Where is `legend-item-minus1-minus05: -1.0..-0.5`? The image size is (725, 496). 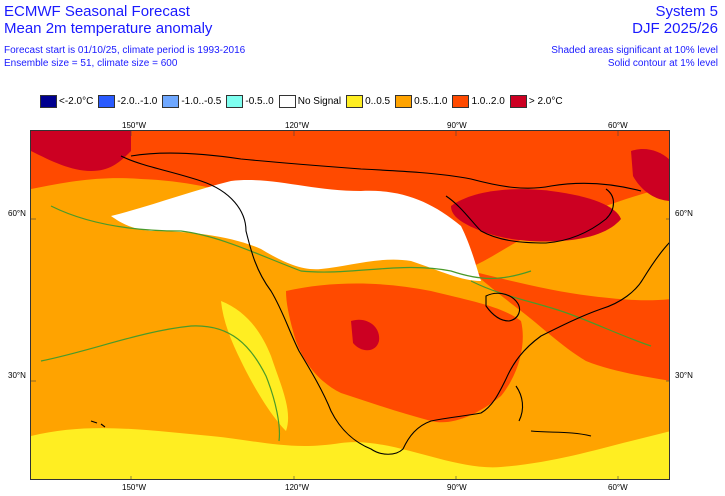 legend-item-minus1-minus05: -1.0..-0.5 is located at coordinates (192, 101).